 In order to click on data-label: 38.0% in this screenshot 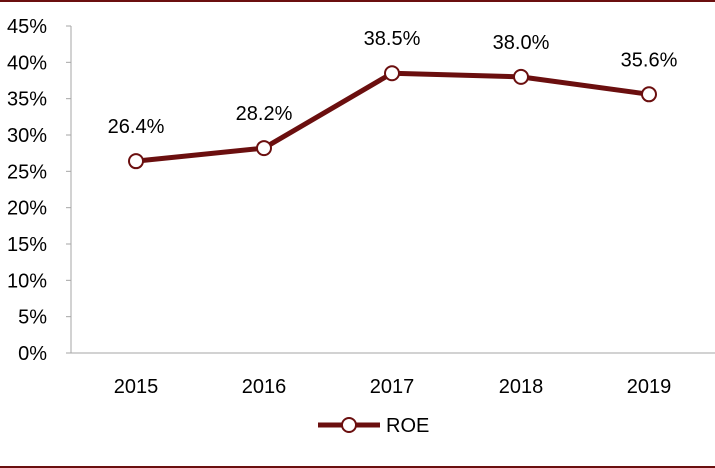, I will do `click(521, 43)`.